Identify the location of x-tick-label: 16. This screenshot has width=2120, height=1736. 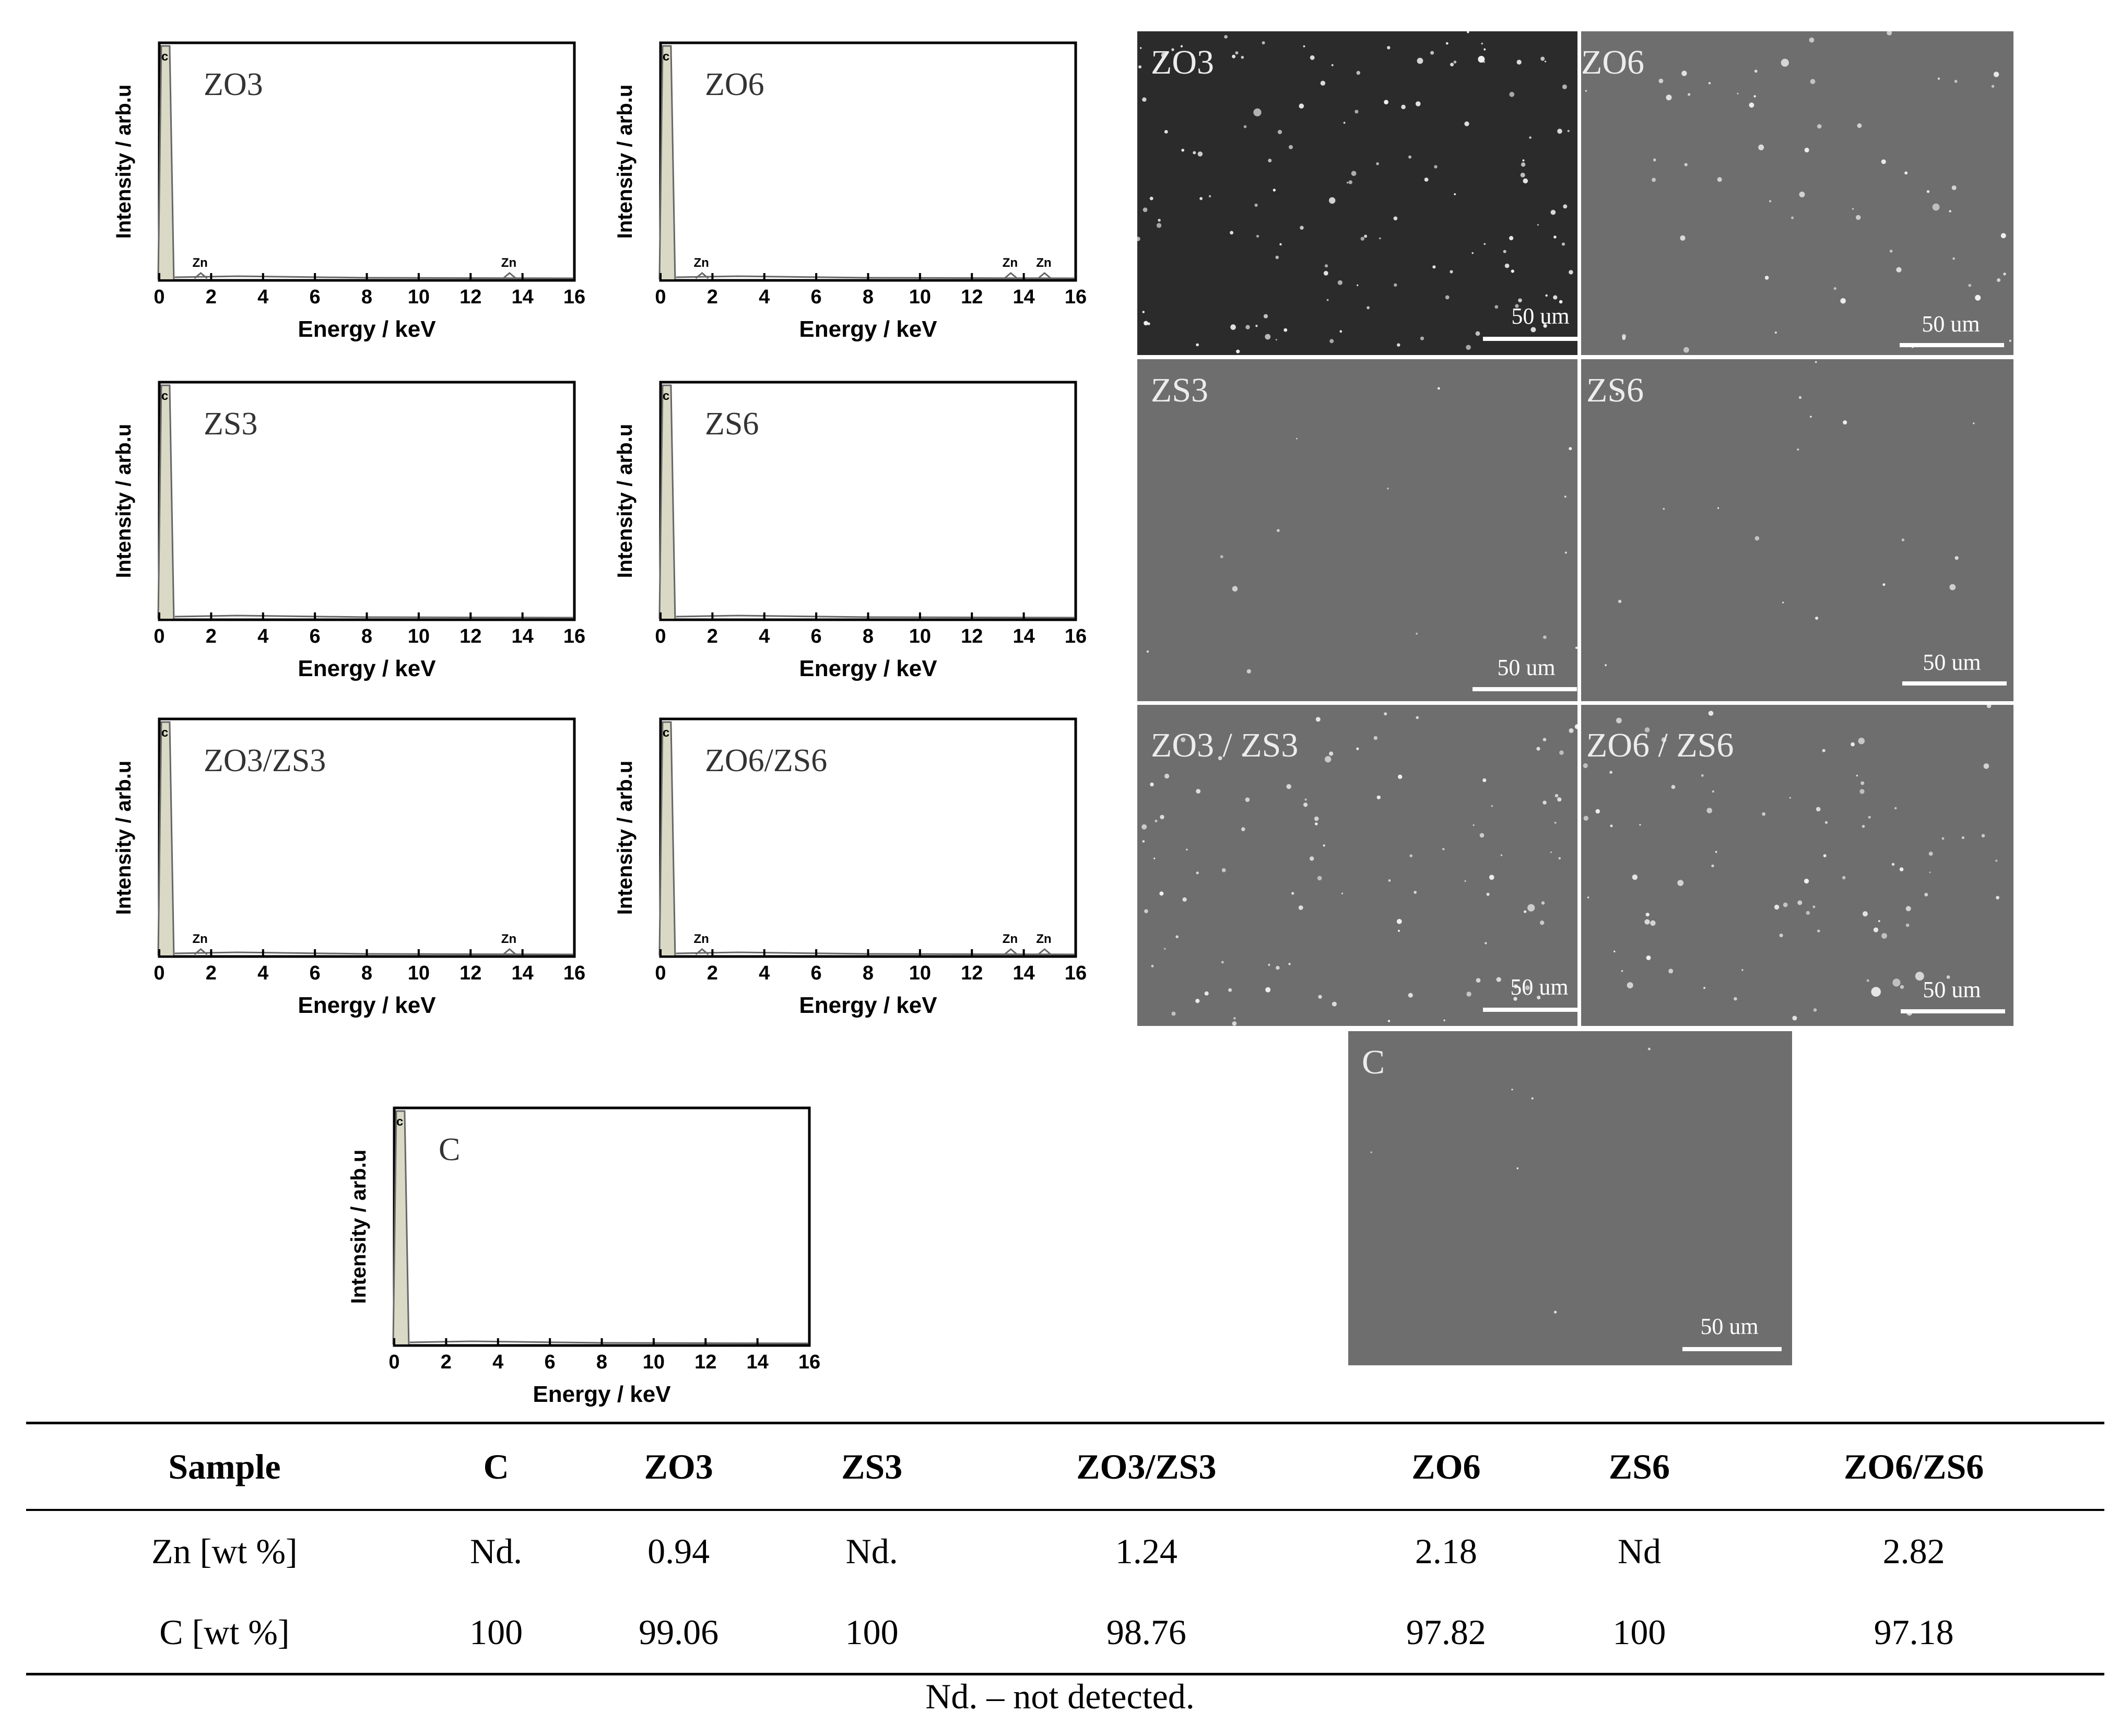
(574, 297).